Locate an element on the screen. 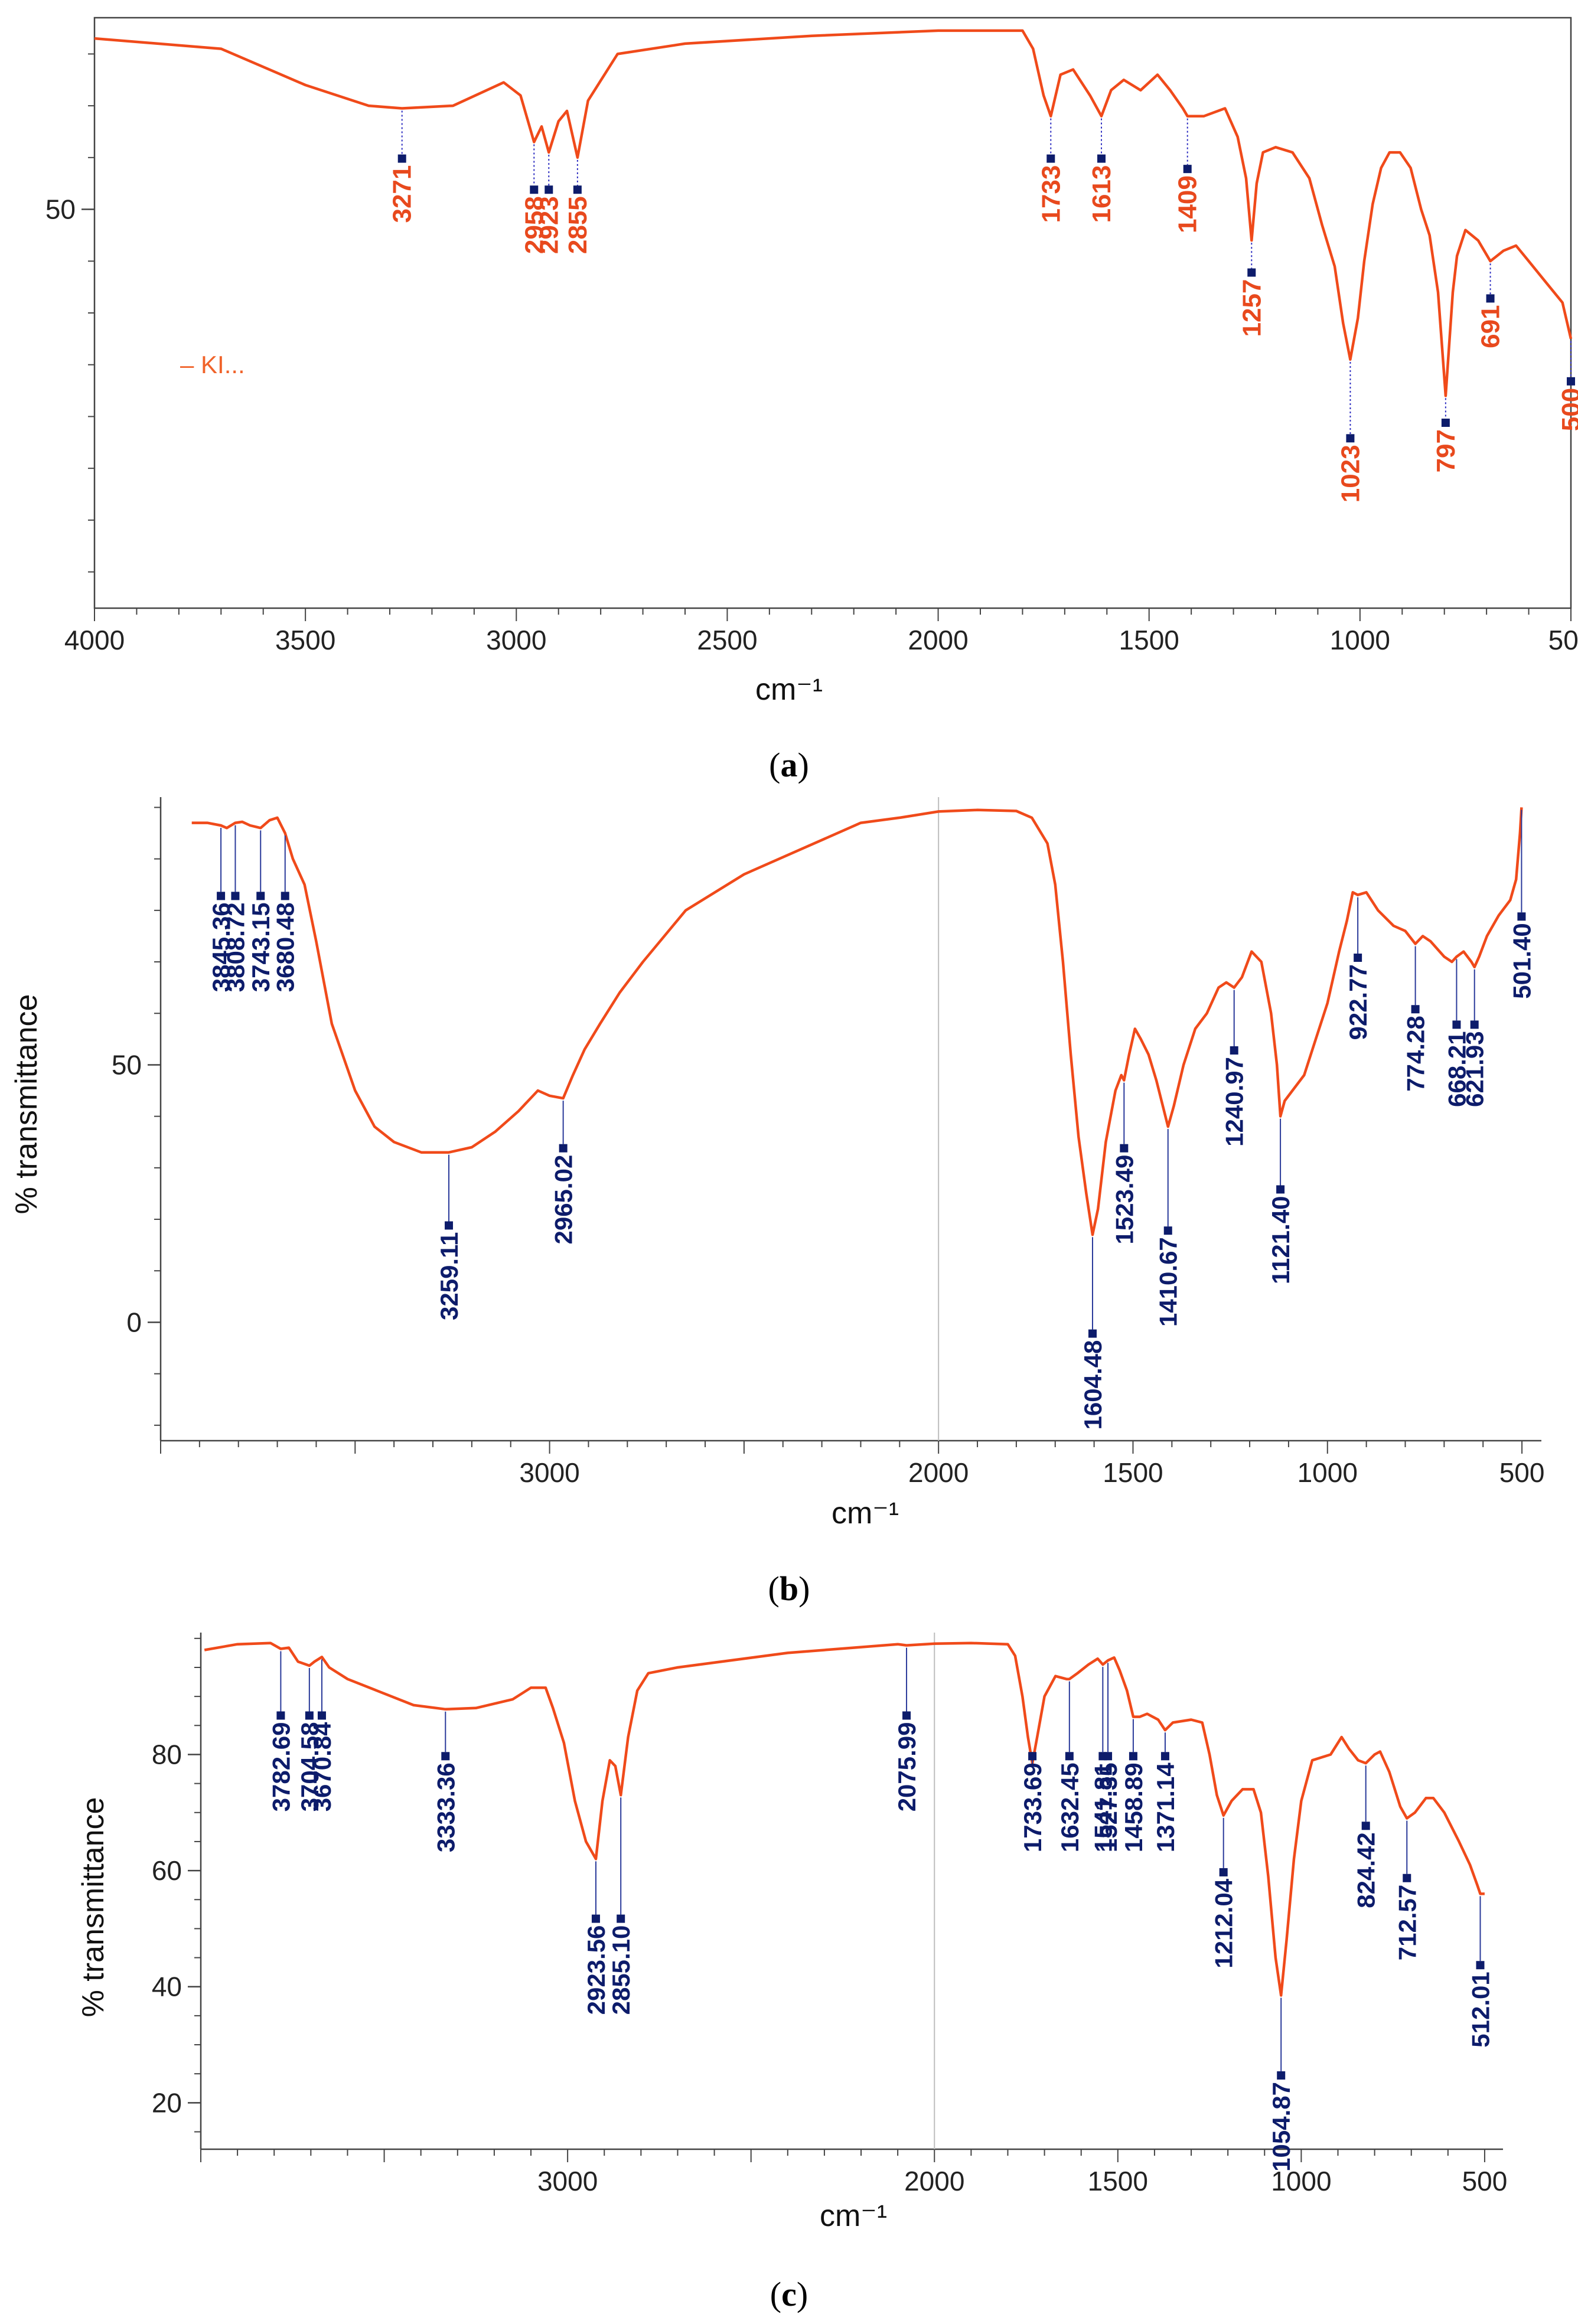  peak-marker: 922.77 is located at coordinates (1358, 968).